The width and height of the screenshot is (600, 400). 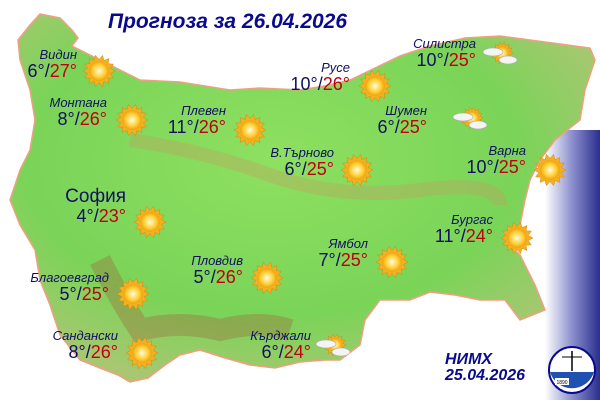 What do you see at coordinates (85, 216) in the screenshot?
I see `min-temp: 4°` at bounding box center [85, 216].